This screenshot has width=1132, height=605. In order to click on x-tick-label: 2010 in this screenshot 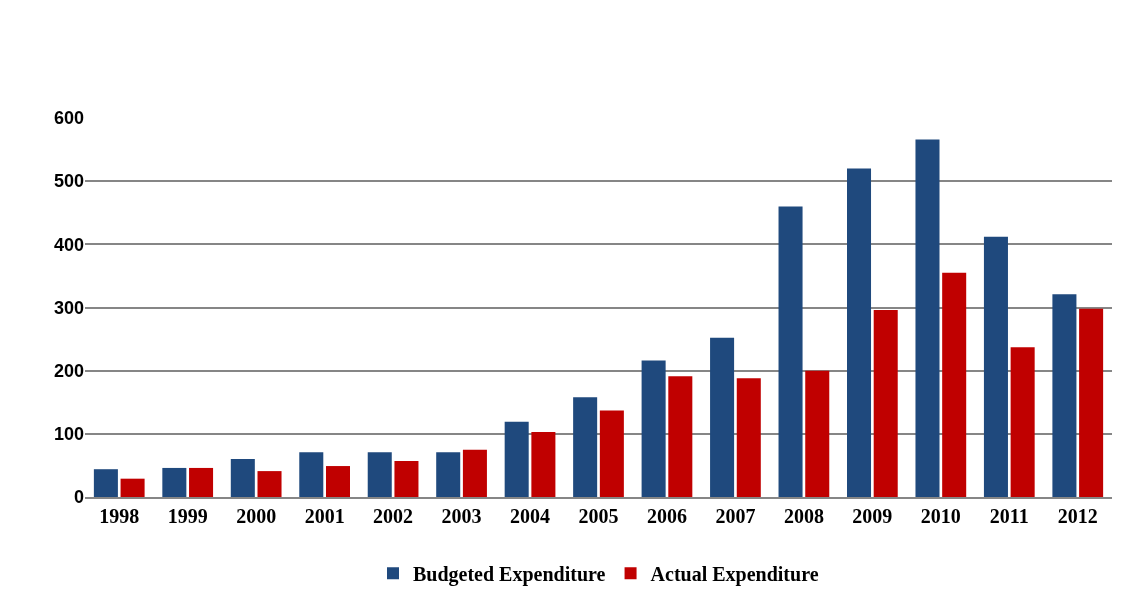, I will do `click(940, 516)`.